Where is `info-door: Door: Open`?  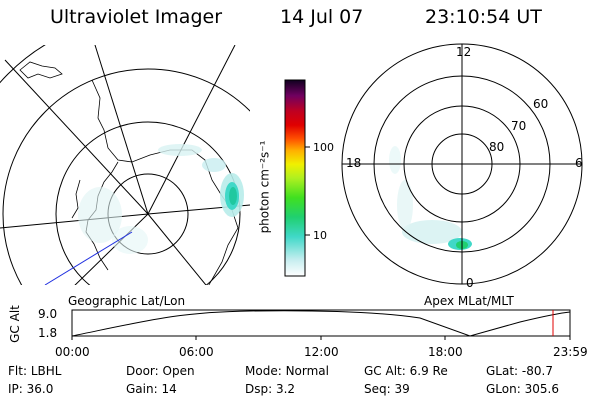
info-door: Door: Open is located at coordinates (160, 371).